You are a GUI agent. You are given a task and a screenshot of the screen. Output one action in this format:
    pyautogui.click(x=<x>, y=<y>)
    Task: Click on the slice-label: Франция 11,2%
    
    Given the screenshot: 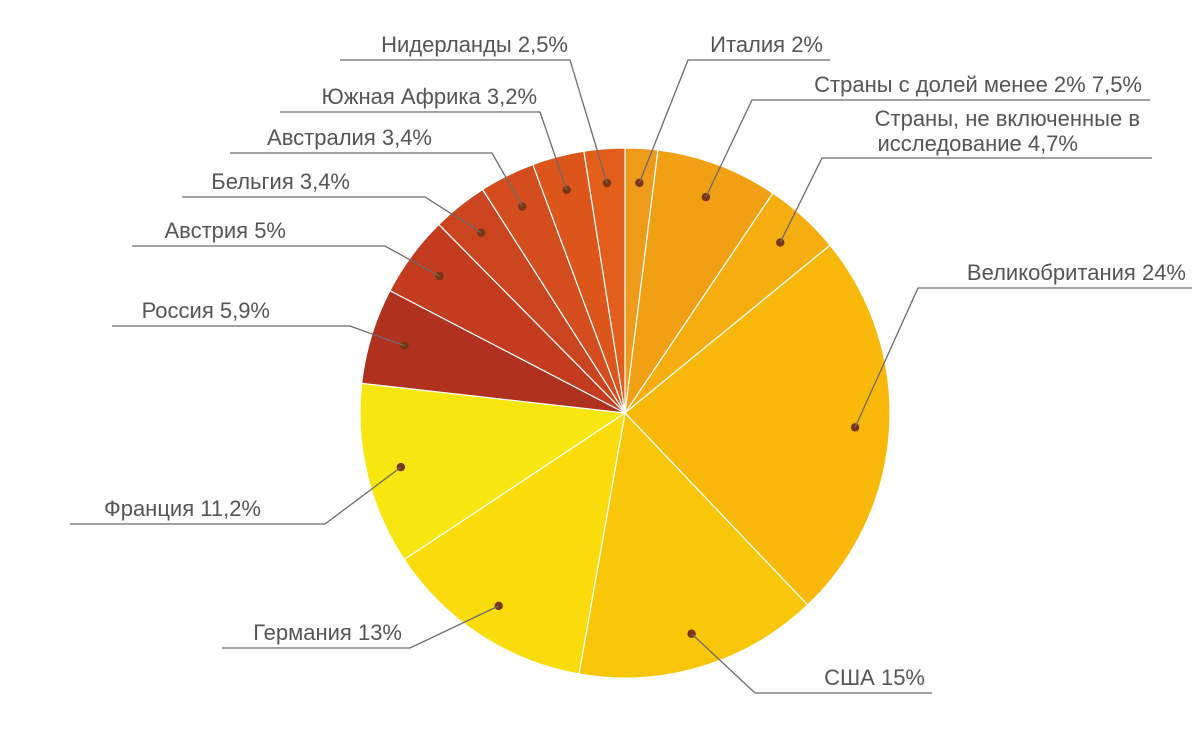 What is the action you would take?
    pyautogui.click(x=182, y=508)
    